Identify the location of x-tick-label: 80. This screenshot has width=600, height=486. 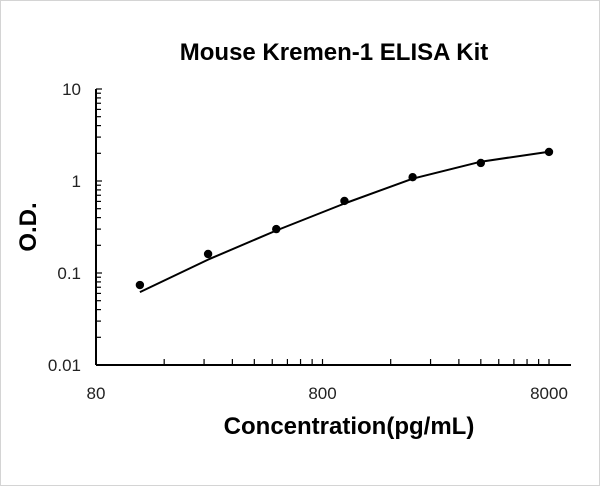
(96, 393).